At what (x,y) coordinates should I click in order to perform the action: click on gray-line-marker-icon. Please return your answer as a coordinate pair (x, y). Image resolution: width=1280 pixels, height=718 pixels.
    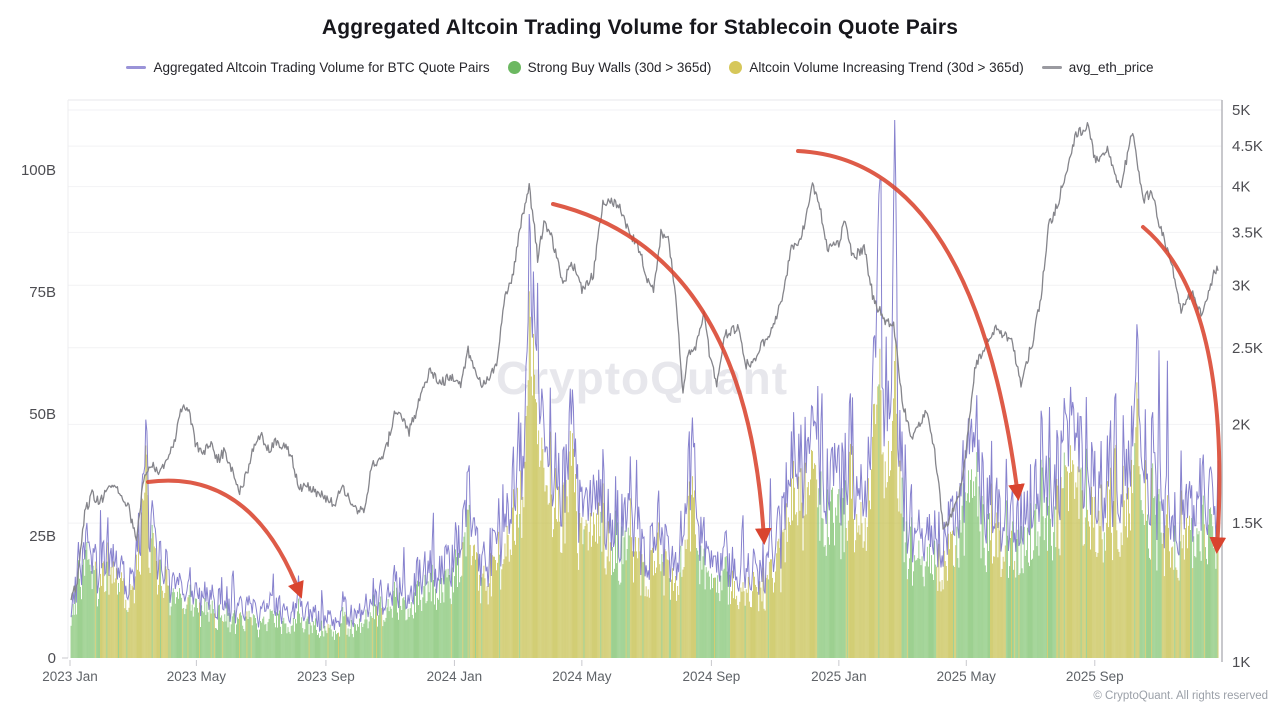
    Looking at the image, I should click on (1051, 67).